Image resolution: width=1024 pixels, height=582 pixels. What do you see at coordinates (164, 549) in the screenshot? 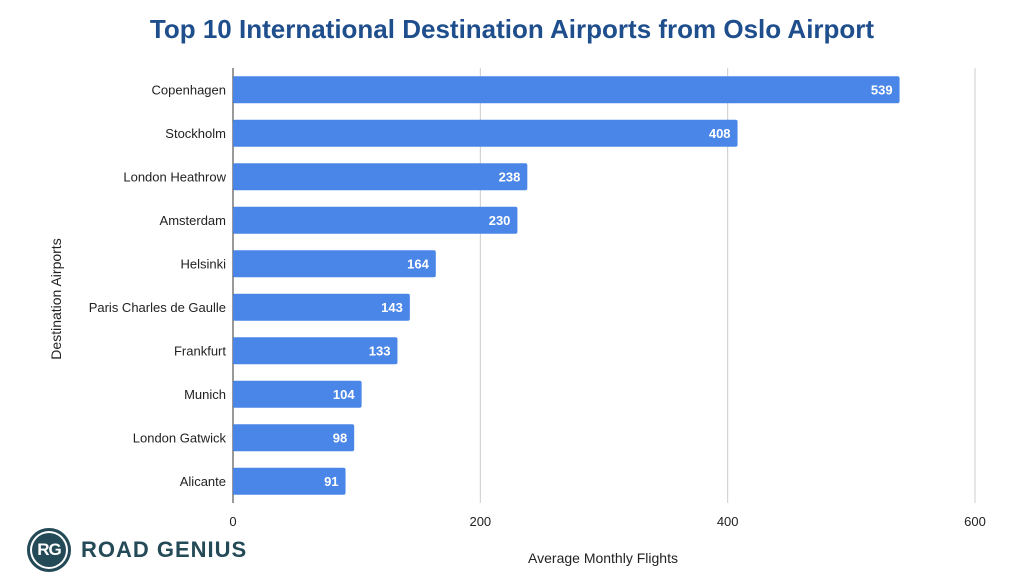
I see `logo-text: ROAD GENIUS` at bounding box center [164, 549].